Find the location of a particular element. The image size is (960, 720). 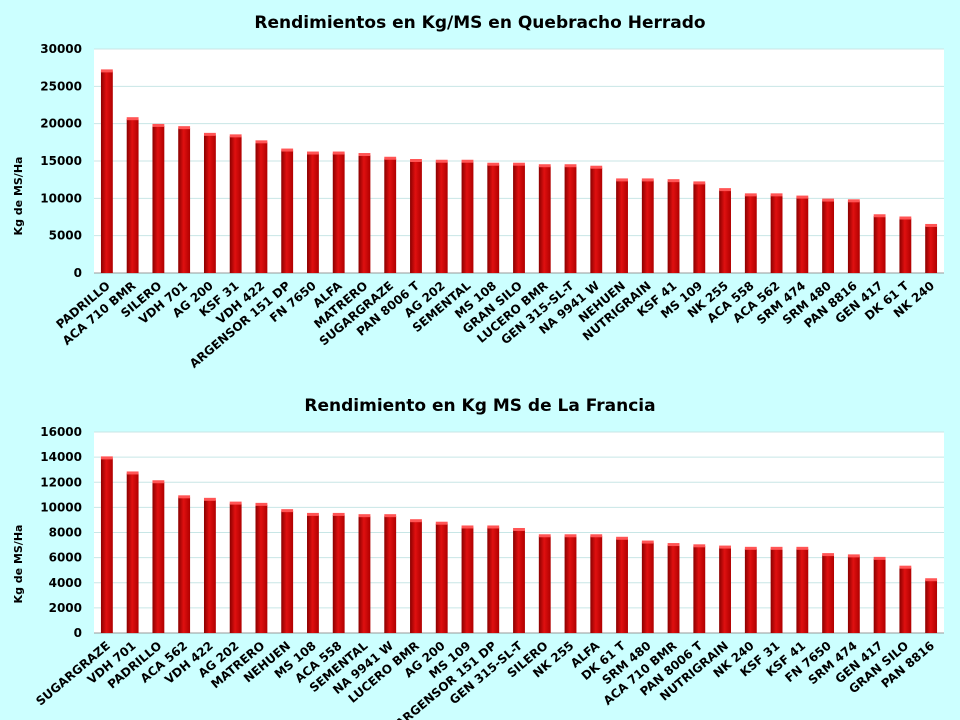

y-tick-label: 25000 is located at coordinates (61, 86).